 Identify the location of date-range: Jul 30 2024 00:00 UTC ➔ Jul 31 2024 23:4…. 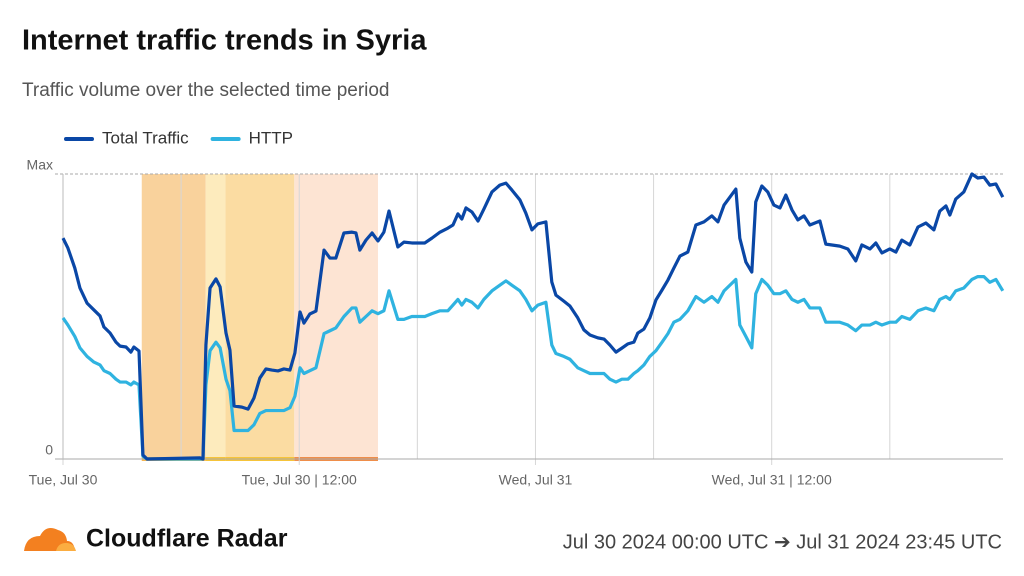
(782, 542).